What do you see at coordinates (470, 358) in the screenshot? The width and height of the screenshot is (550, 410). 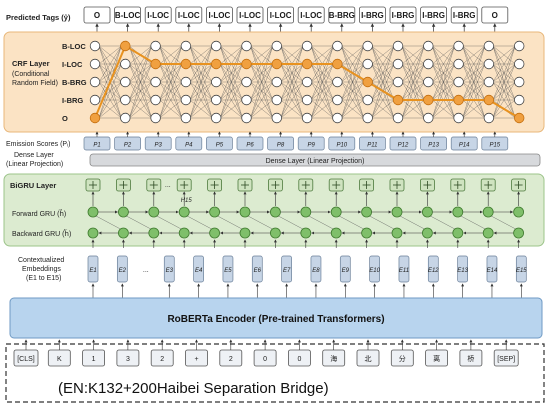 I see `input-token-label: 桥` at bounding box center [470, 358].